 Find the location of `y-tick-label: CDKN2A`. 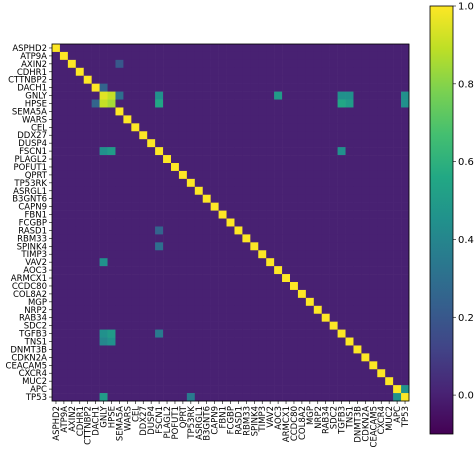

y-tick-label: CDKN2A is located at coordinates (29, 358).